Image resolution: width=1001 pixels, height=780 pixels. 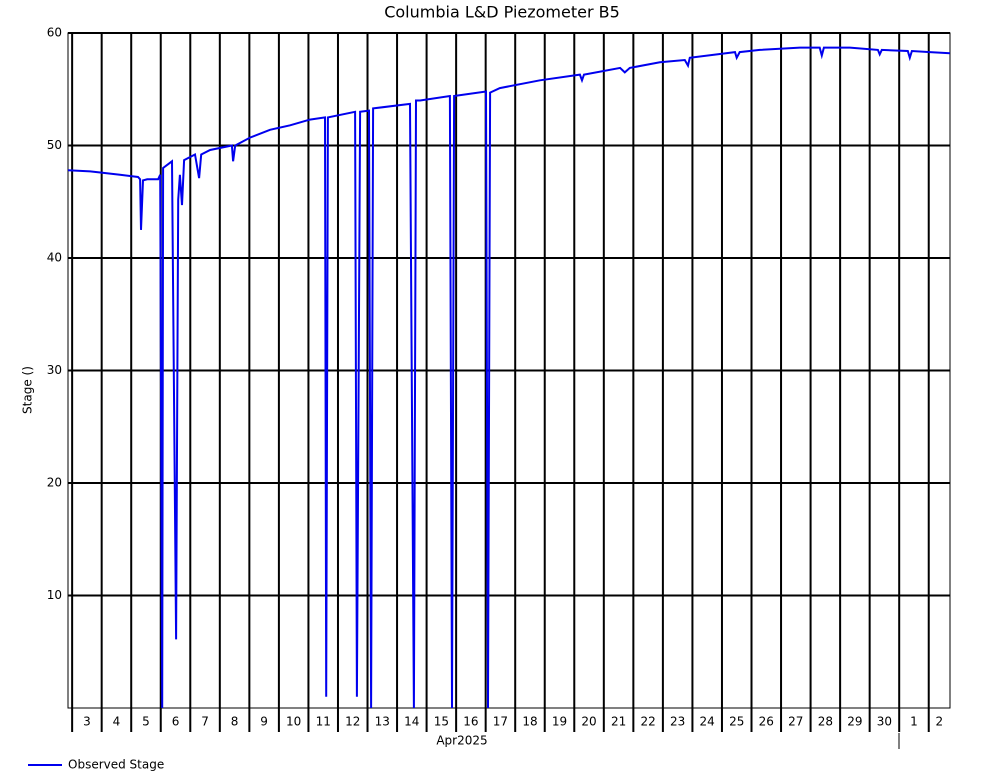 What do you see at coordinates (352, 722) in the screenshot?
I see `x-tick-label: 12` at bounding box center [352, 722].